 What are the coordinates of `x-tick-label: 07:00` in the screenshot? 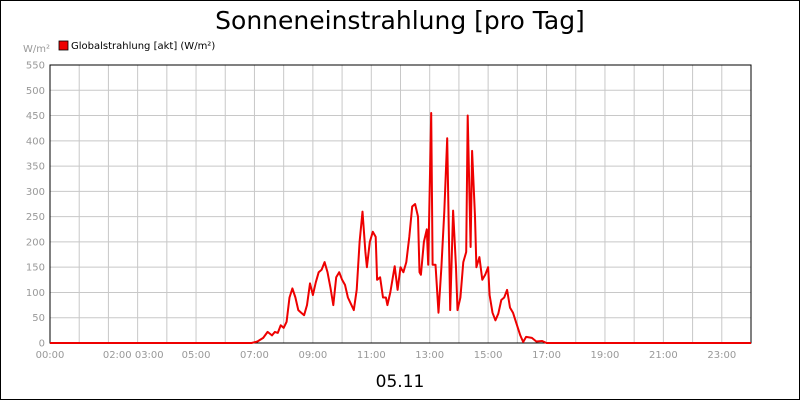 It's located at (254, 355).